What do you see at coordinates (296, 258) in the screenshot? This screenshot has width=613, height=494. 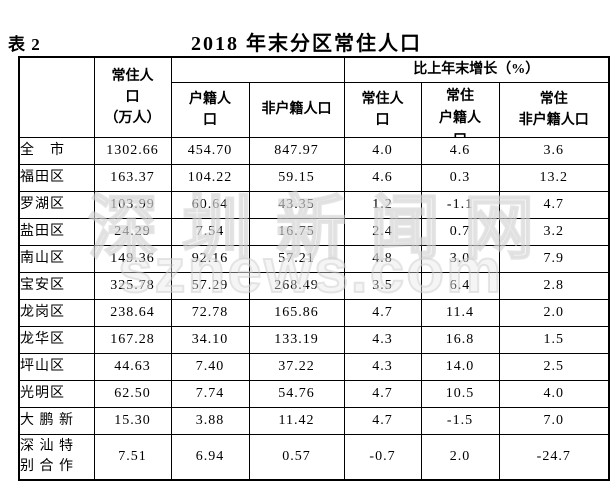 I see `value-cell: 57.21` at bounding box center [296, 258].